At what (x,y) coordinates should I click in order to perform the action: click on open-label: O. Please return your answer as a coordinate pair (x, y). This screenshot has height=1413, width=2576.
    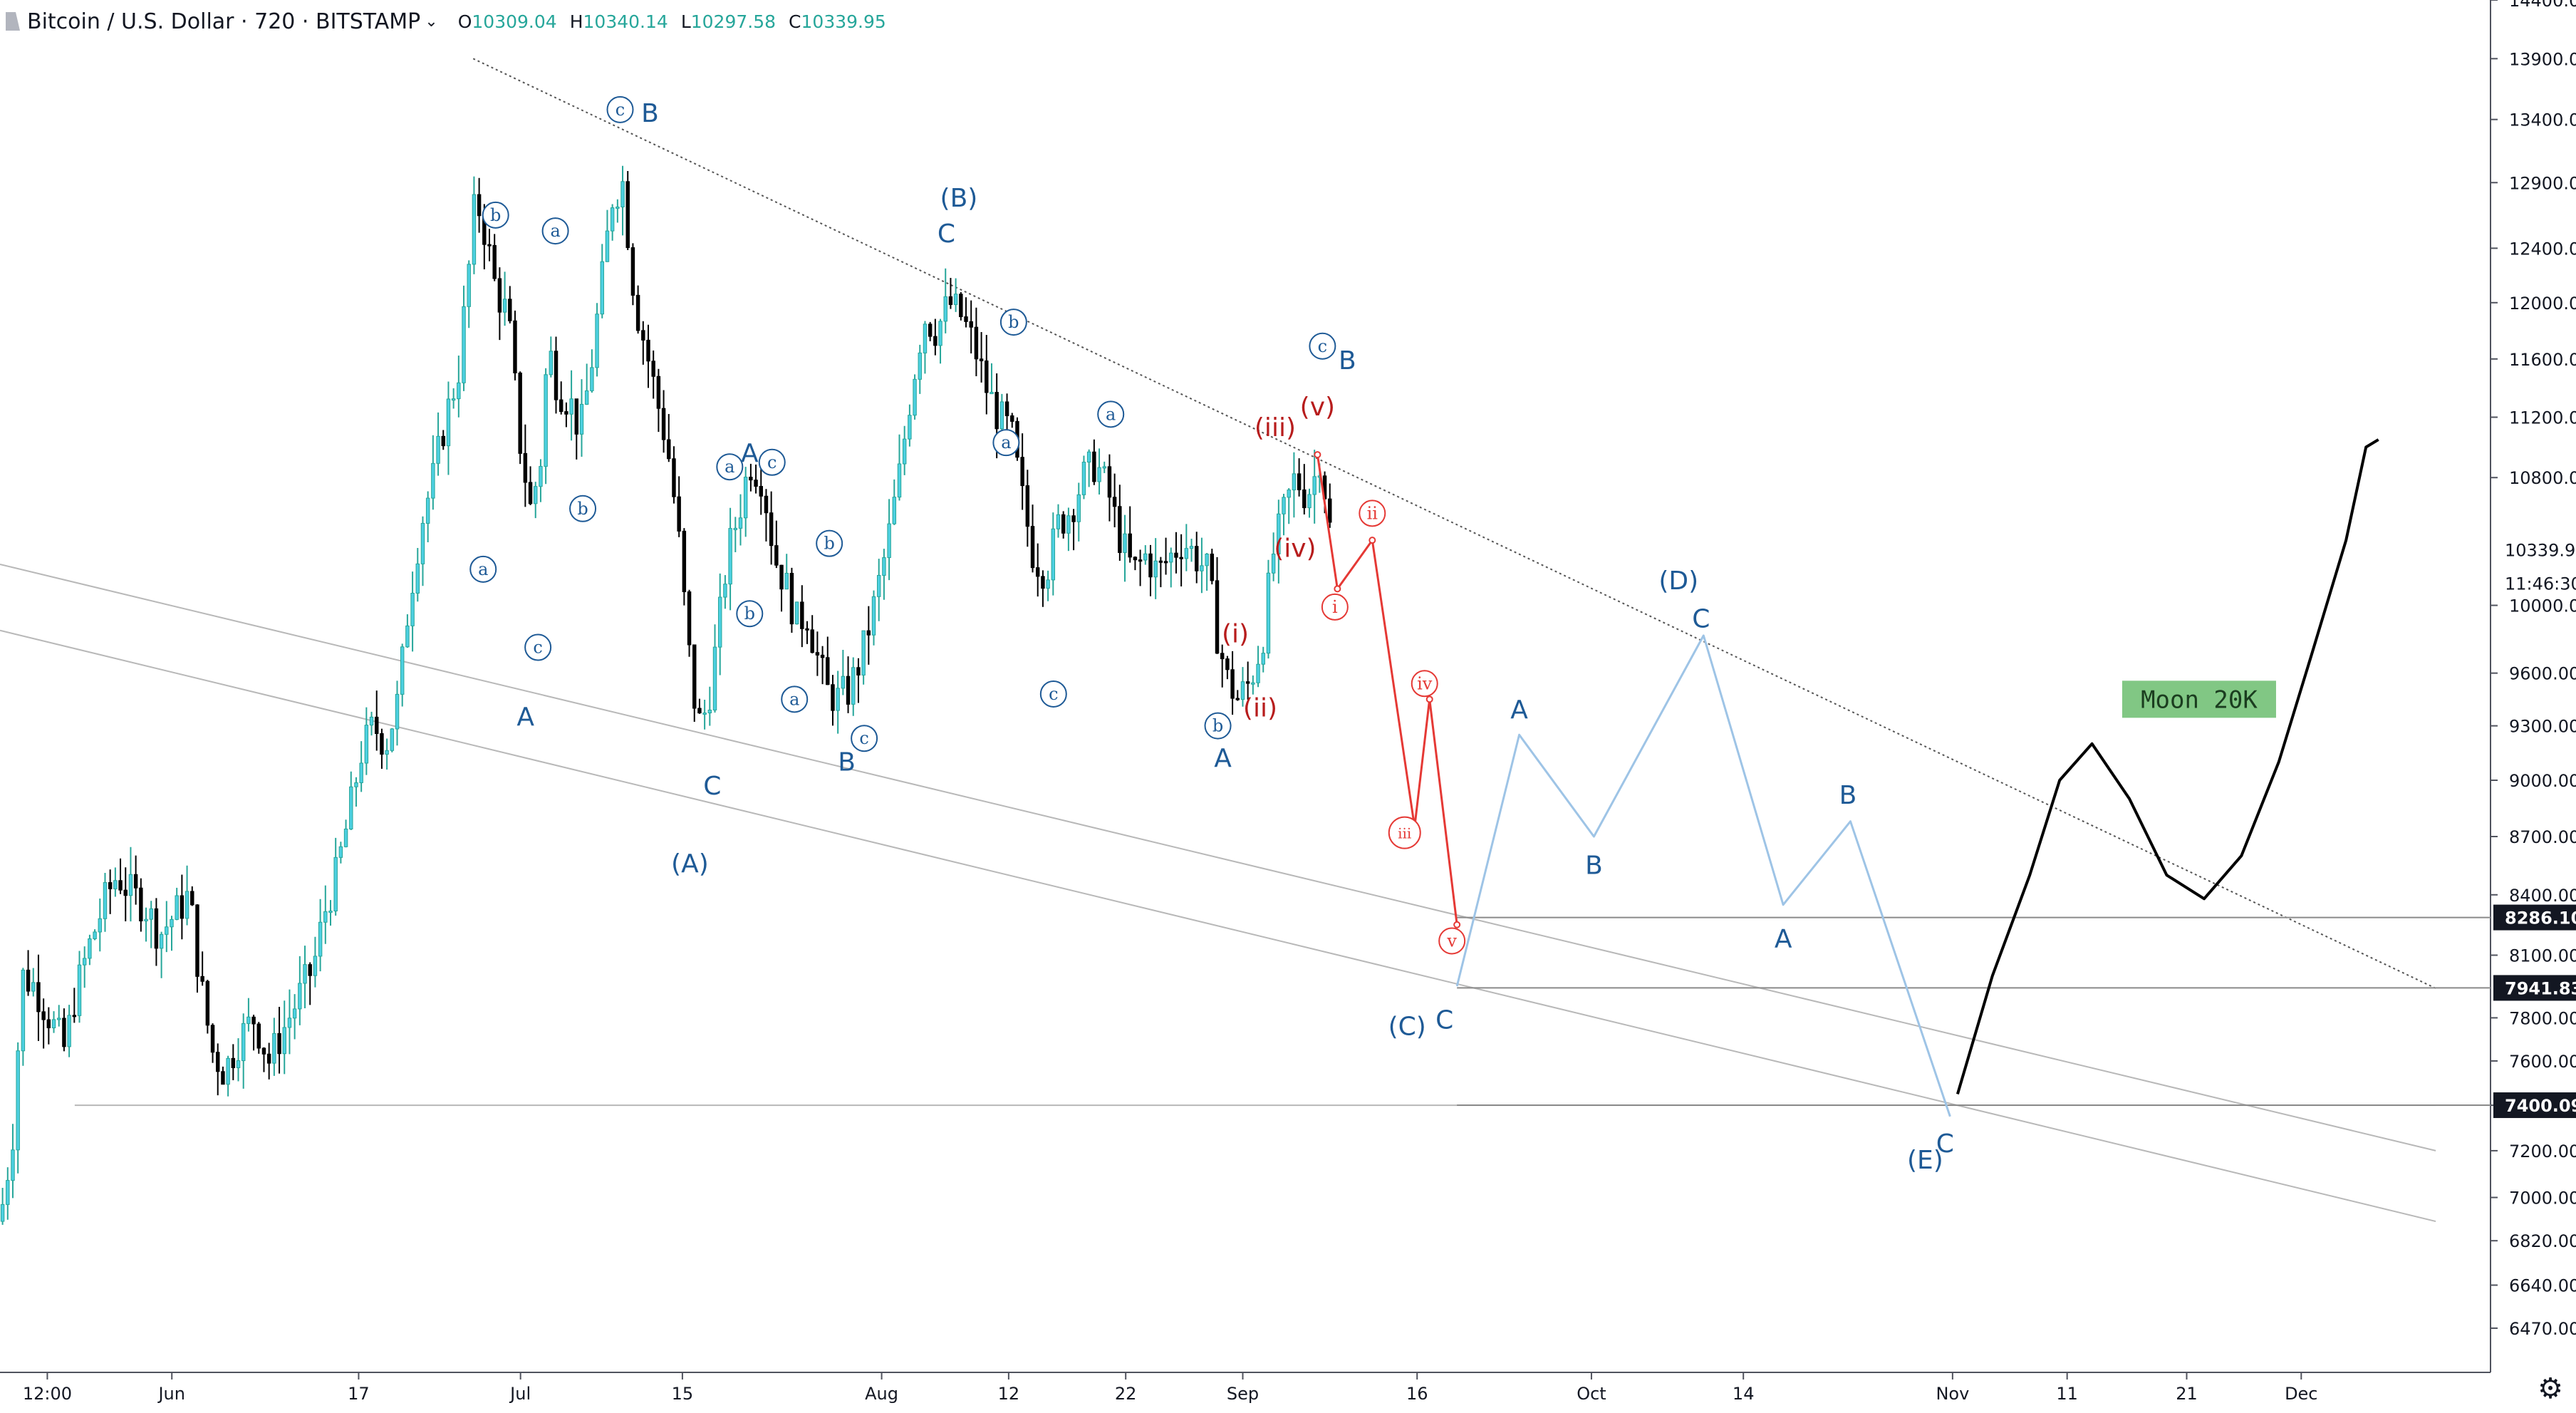
    Looking at the image, I should click on (464, 21).